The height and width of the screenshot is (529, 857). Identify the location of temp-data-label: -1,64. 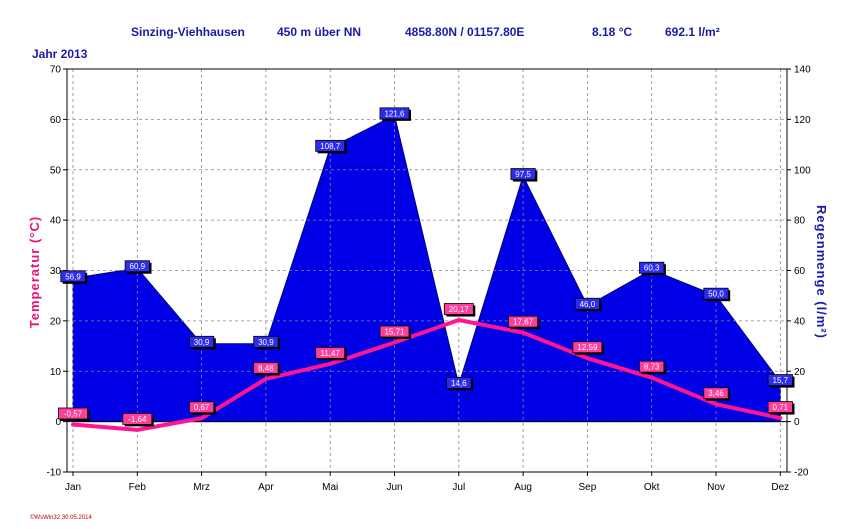
(138, 419).